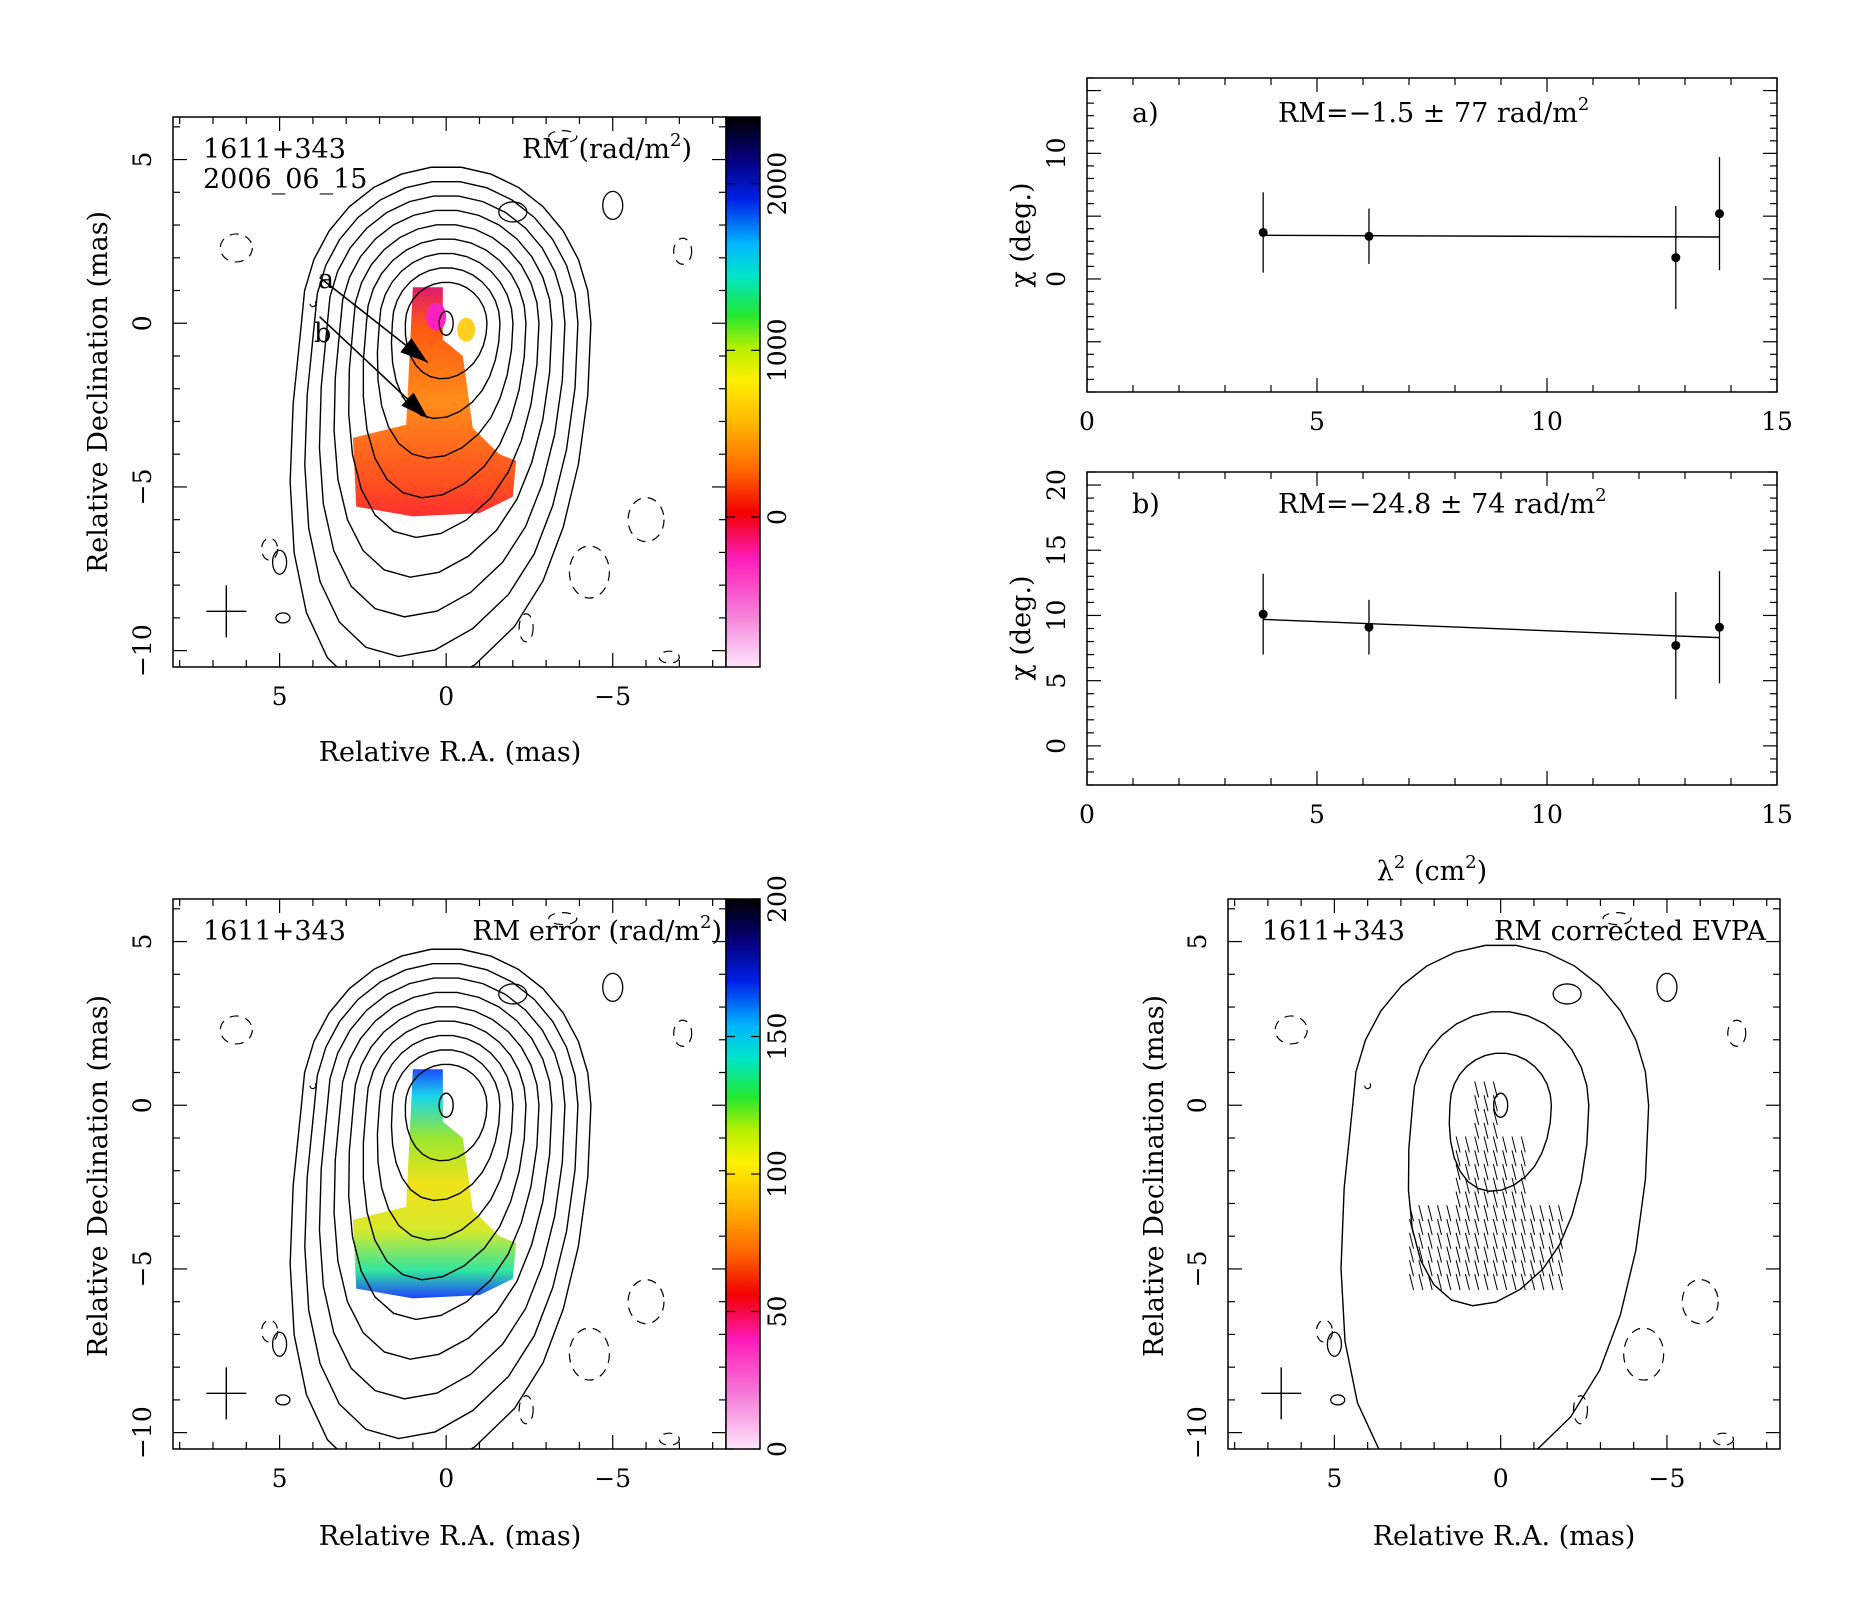  What do you see at coordinates (450, 752) in the screenshot?
I see `rm-map-xlabel: Relative R.A. (mas)` at bounding box center [450, 752].